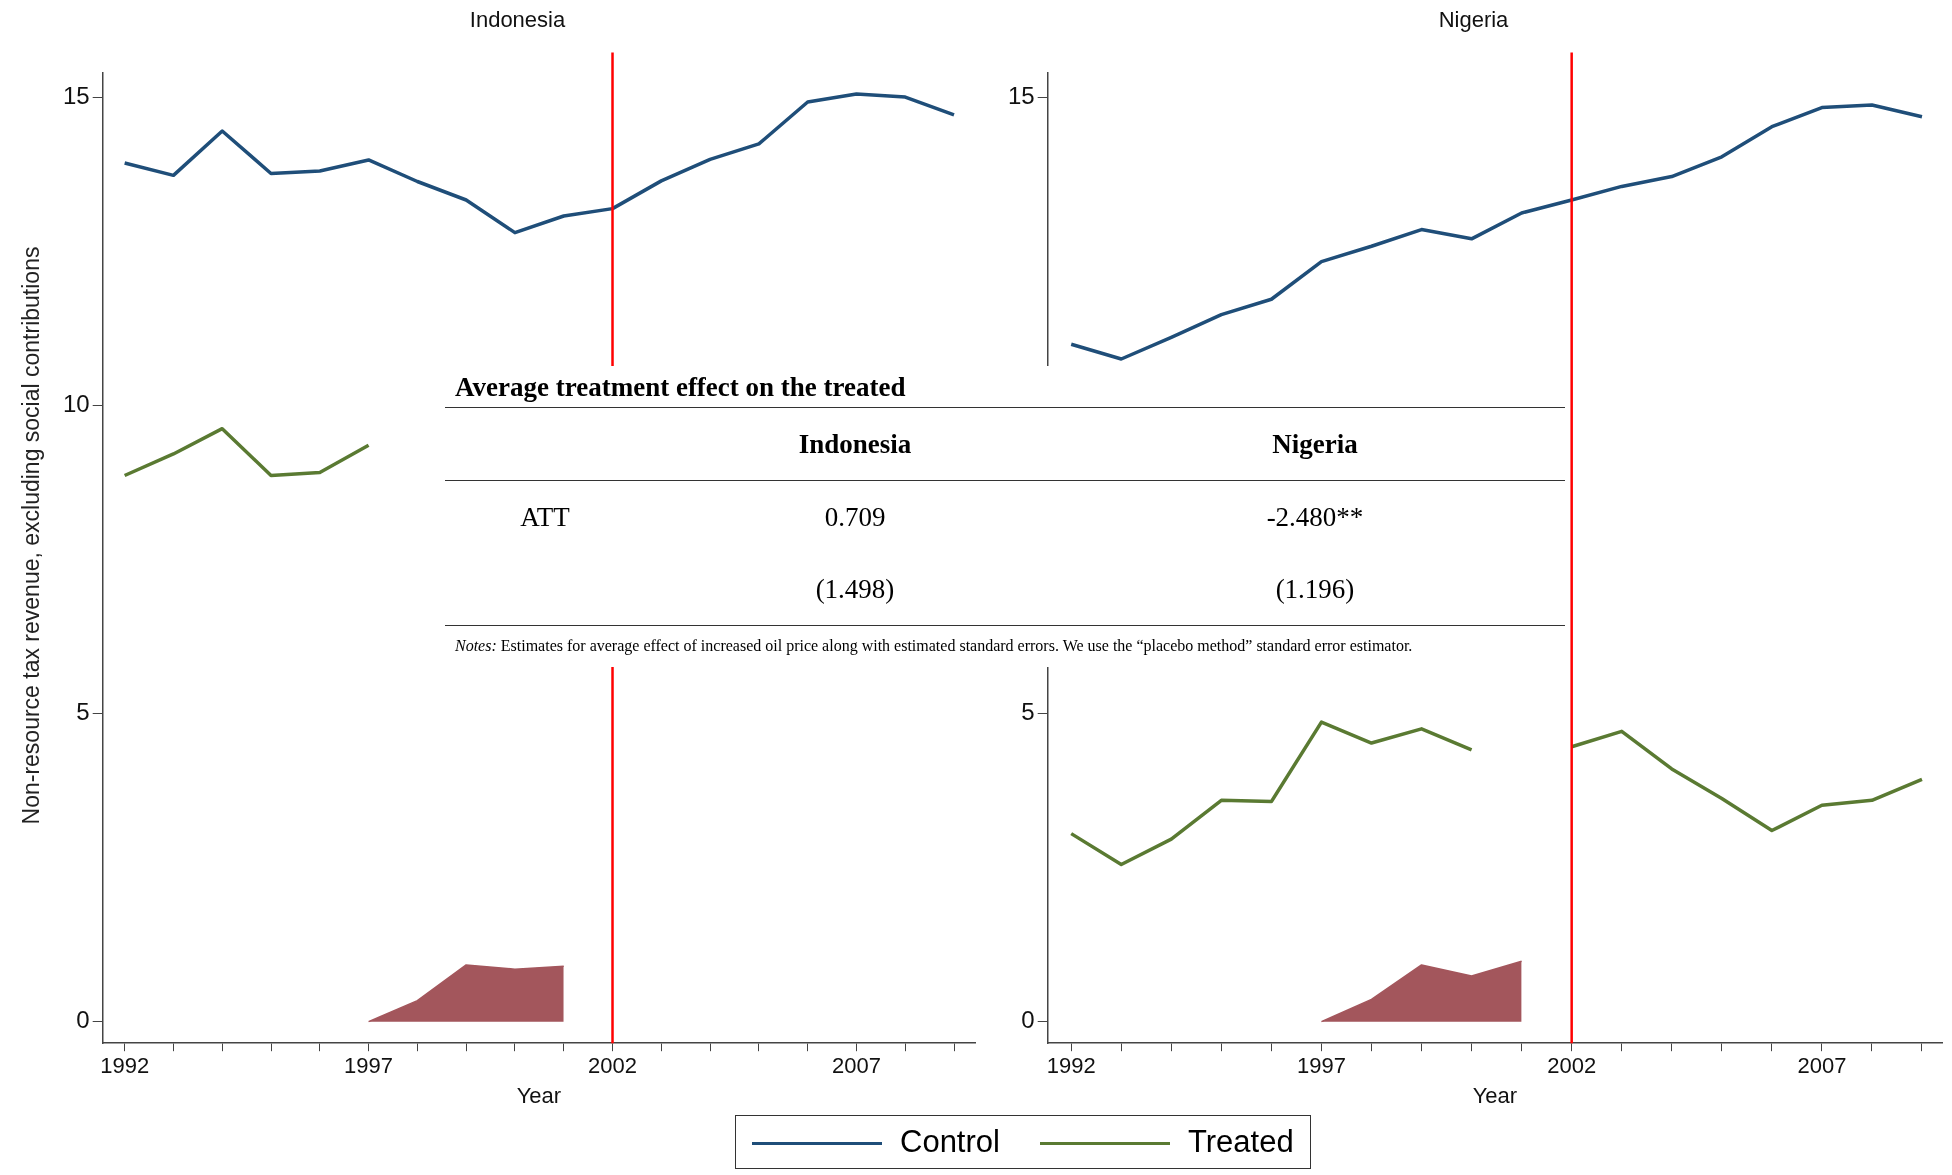  Describe the element at coordinates (855, 589) in the screenshot. I see `annotation: (1.498)` at that location.